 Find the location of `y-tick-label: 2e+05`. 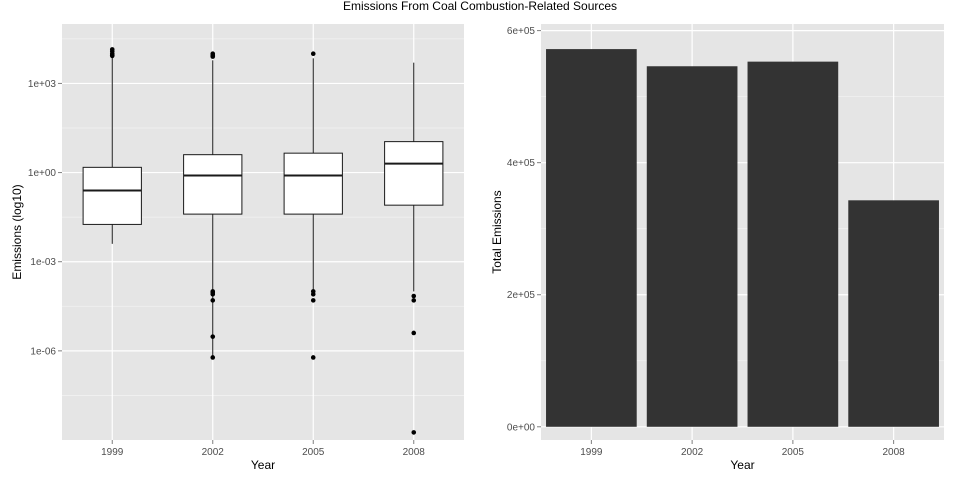

y-tick-label: 2e+05 is located at coordinates (521, 295).